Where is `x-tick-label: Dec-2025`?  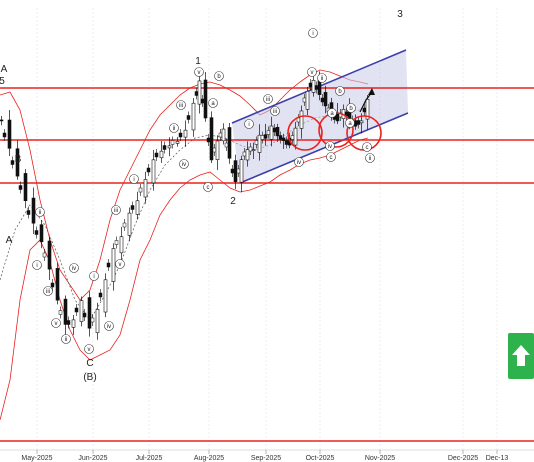
x-tick-label: Dec-2025 is located at coordinates (463, 458).